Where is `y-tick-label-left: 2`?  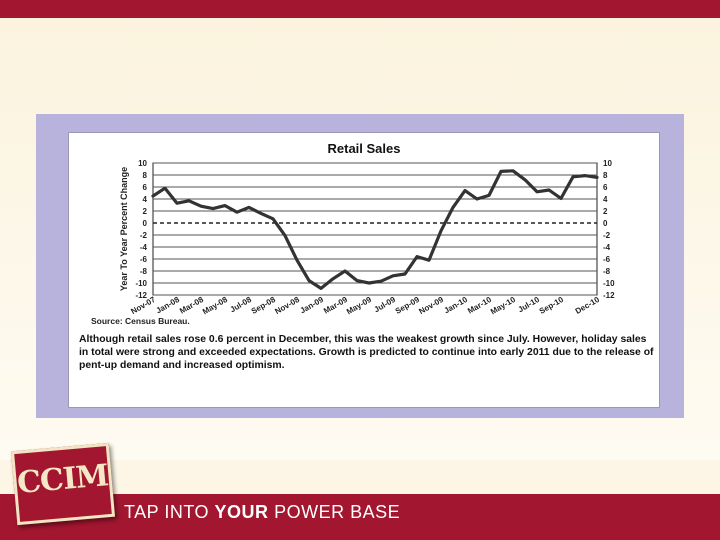
y-tick-label-left: 2 is located at coordinates (145, 211).